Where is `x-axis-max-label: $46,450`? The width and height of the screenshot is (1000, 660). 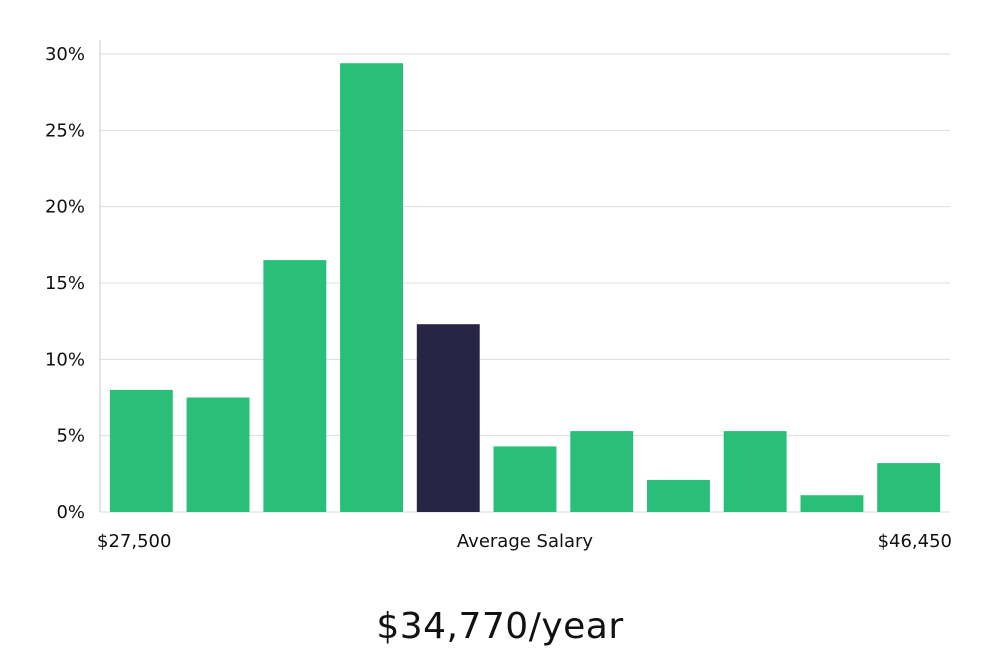
x-axis-max-label: $46,450 is located at coordinates (915, 541).